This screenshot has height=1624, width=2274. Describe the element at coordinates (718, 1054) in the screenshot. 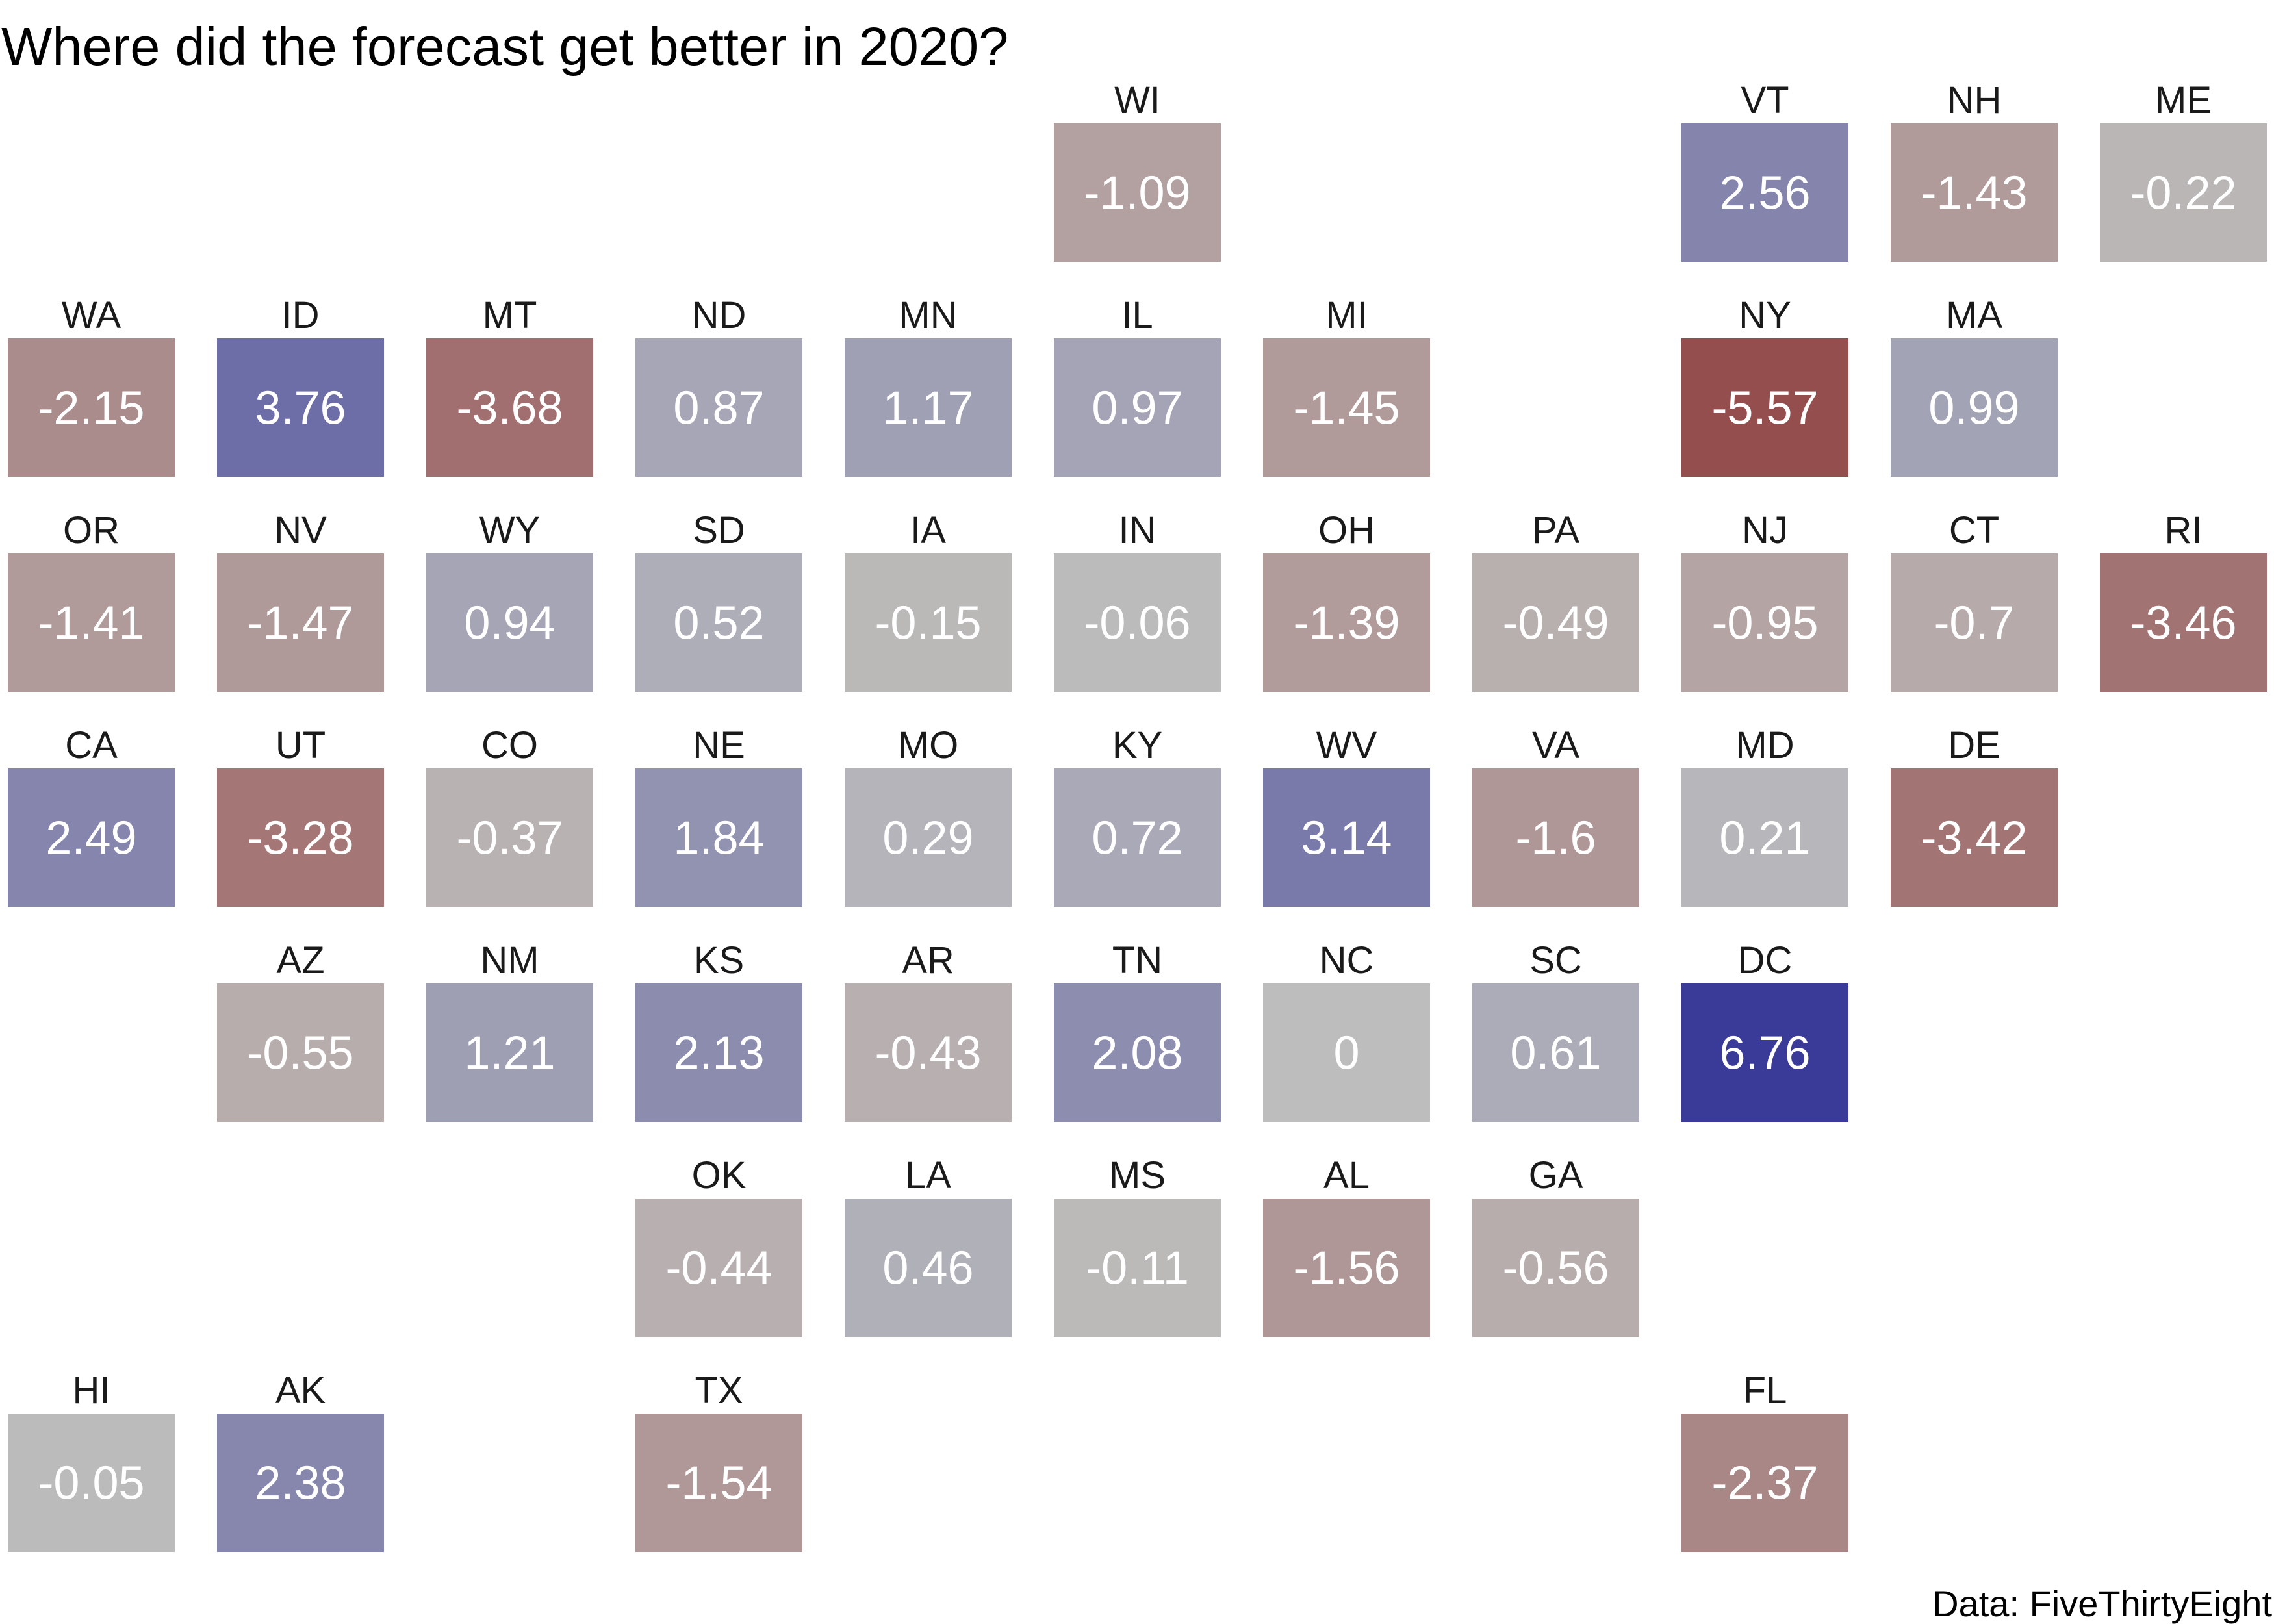

I see `tile-value-ks: 2.13` at that location.